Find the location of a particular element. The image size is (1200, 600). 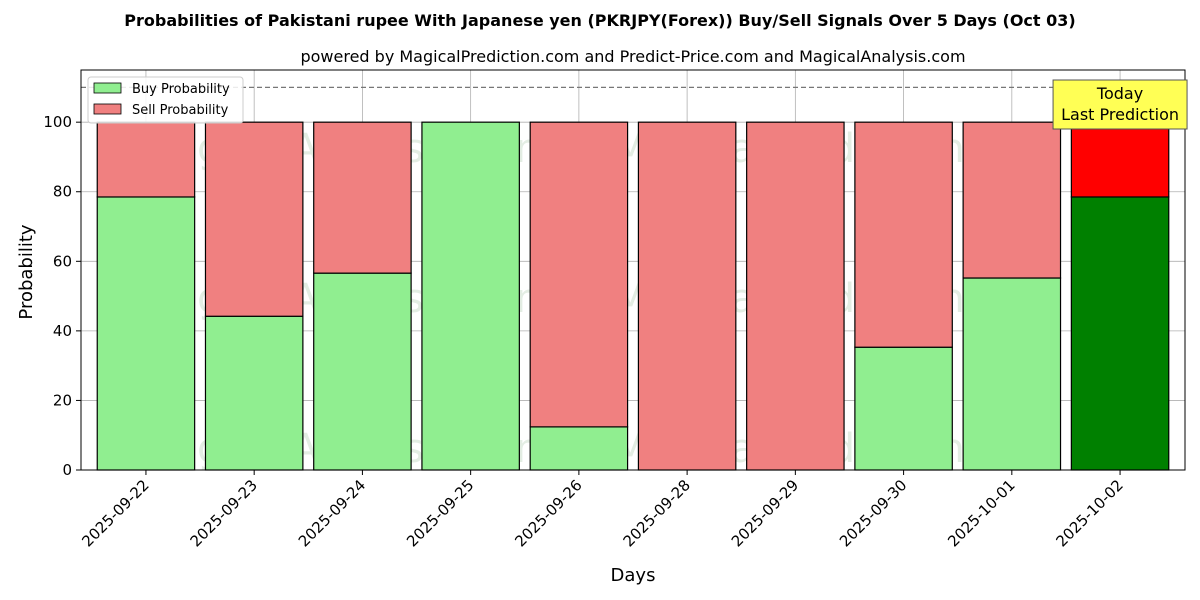

y-tick-label: 0 is located at coordinates (67, 470).